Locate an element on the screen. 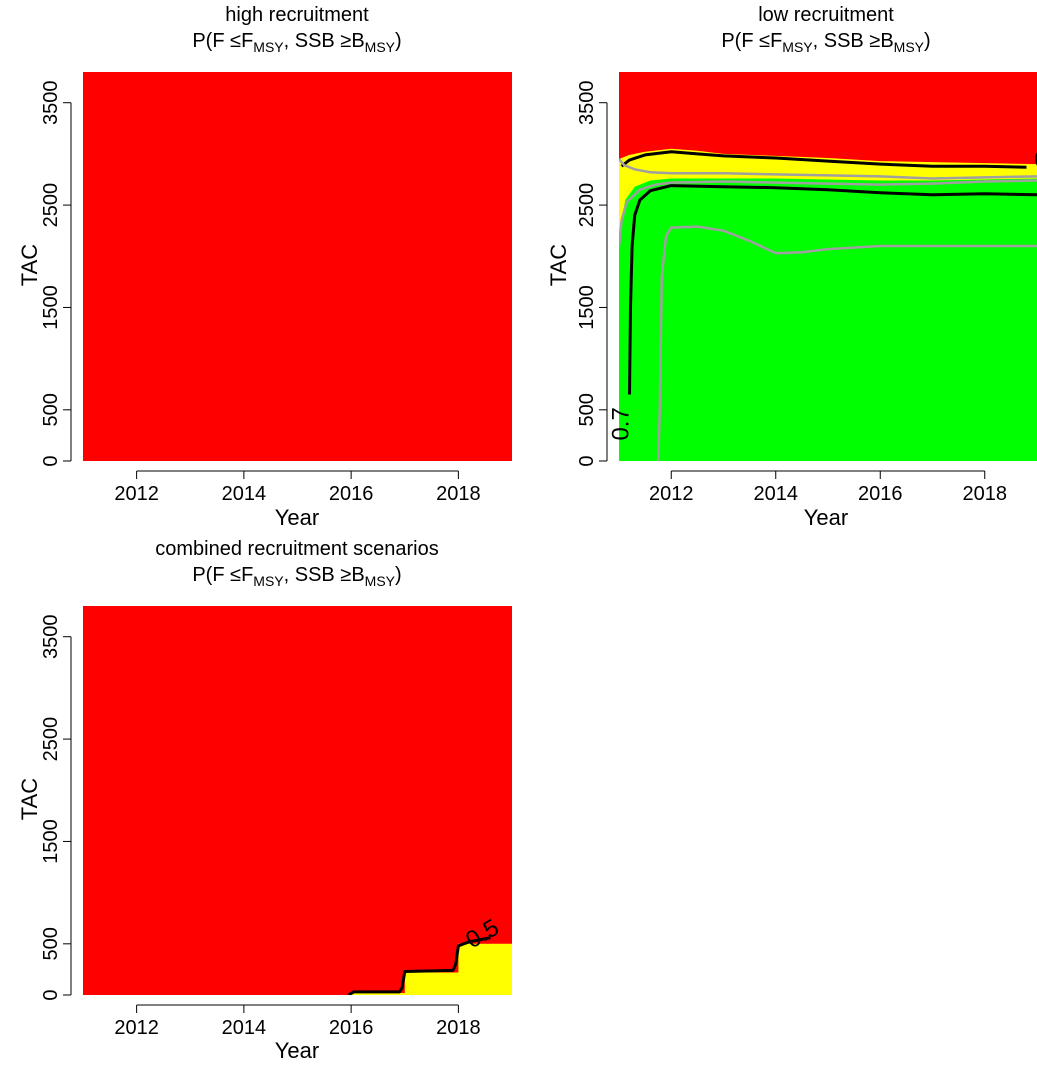 The height and width of the screenshot is (1066, 1037). contour-label: 0.7 is located at coordinates (620, 423).